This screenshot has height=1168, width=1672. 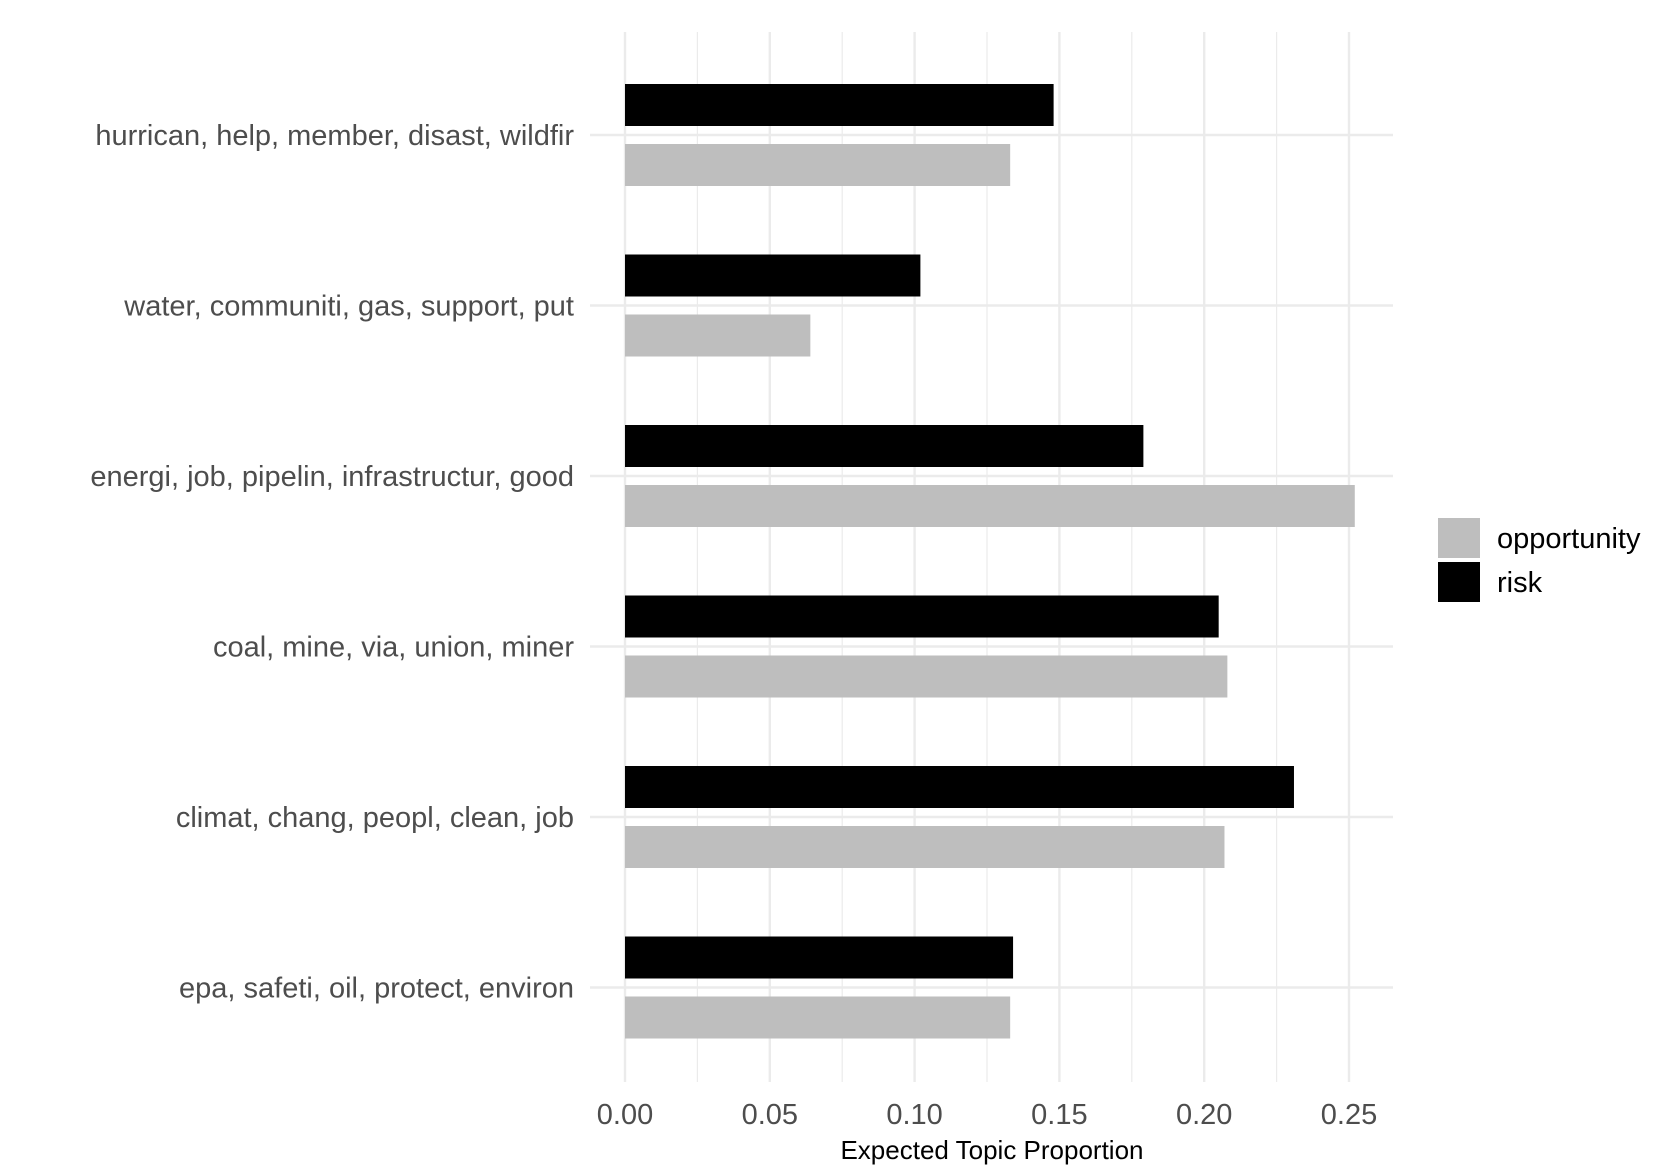 I want to click on x-tick-label: 0.25, so click(x=1349, y=1115).